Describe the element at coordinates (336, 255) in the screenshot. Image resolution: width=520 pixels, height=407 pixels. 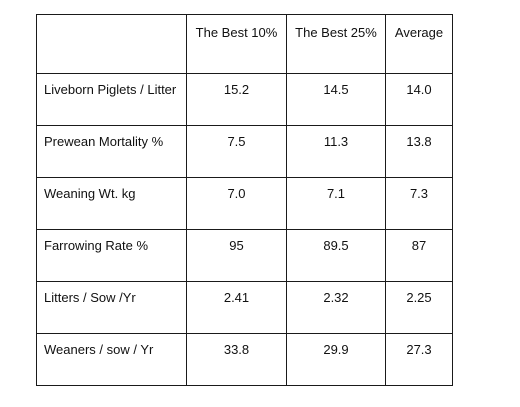
I see `cell-value: 89.5` at that location.